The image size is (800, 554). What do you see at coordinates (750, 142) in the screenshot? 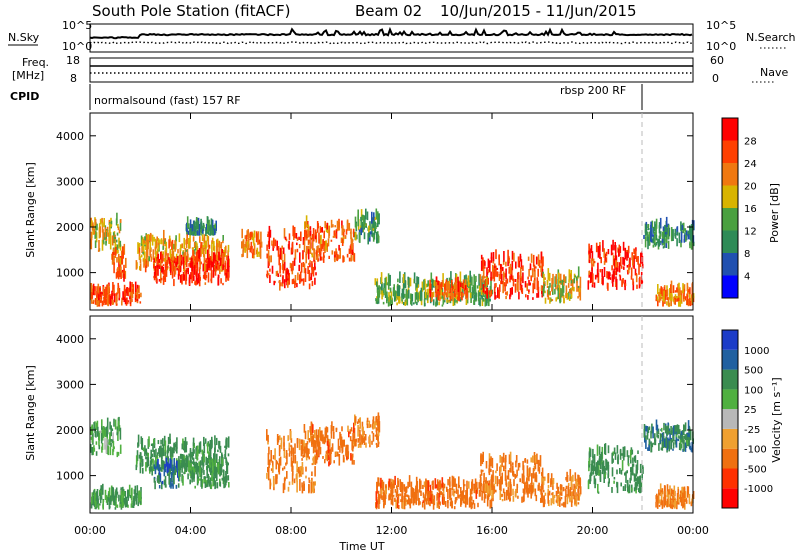
I see `power-scale-tick: 28` at bounding box center [750, 142].